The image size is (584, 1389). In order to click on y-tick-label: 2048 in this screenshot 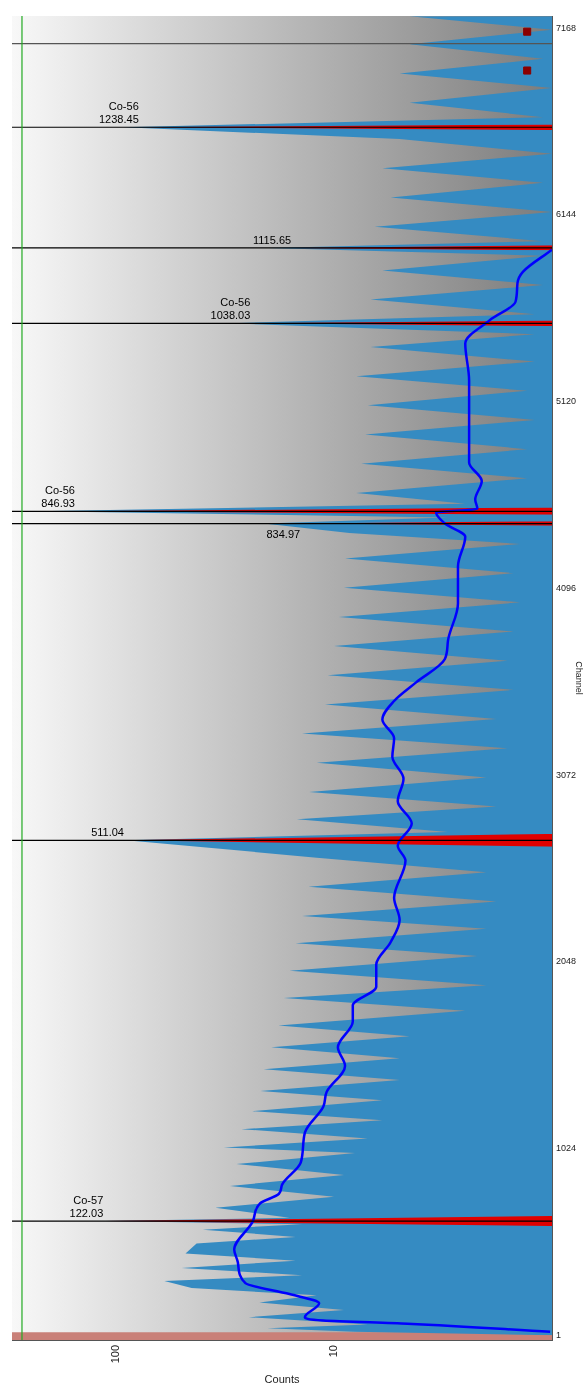, I will do `click(566, 961)`.